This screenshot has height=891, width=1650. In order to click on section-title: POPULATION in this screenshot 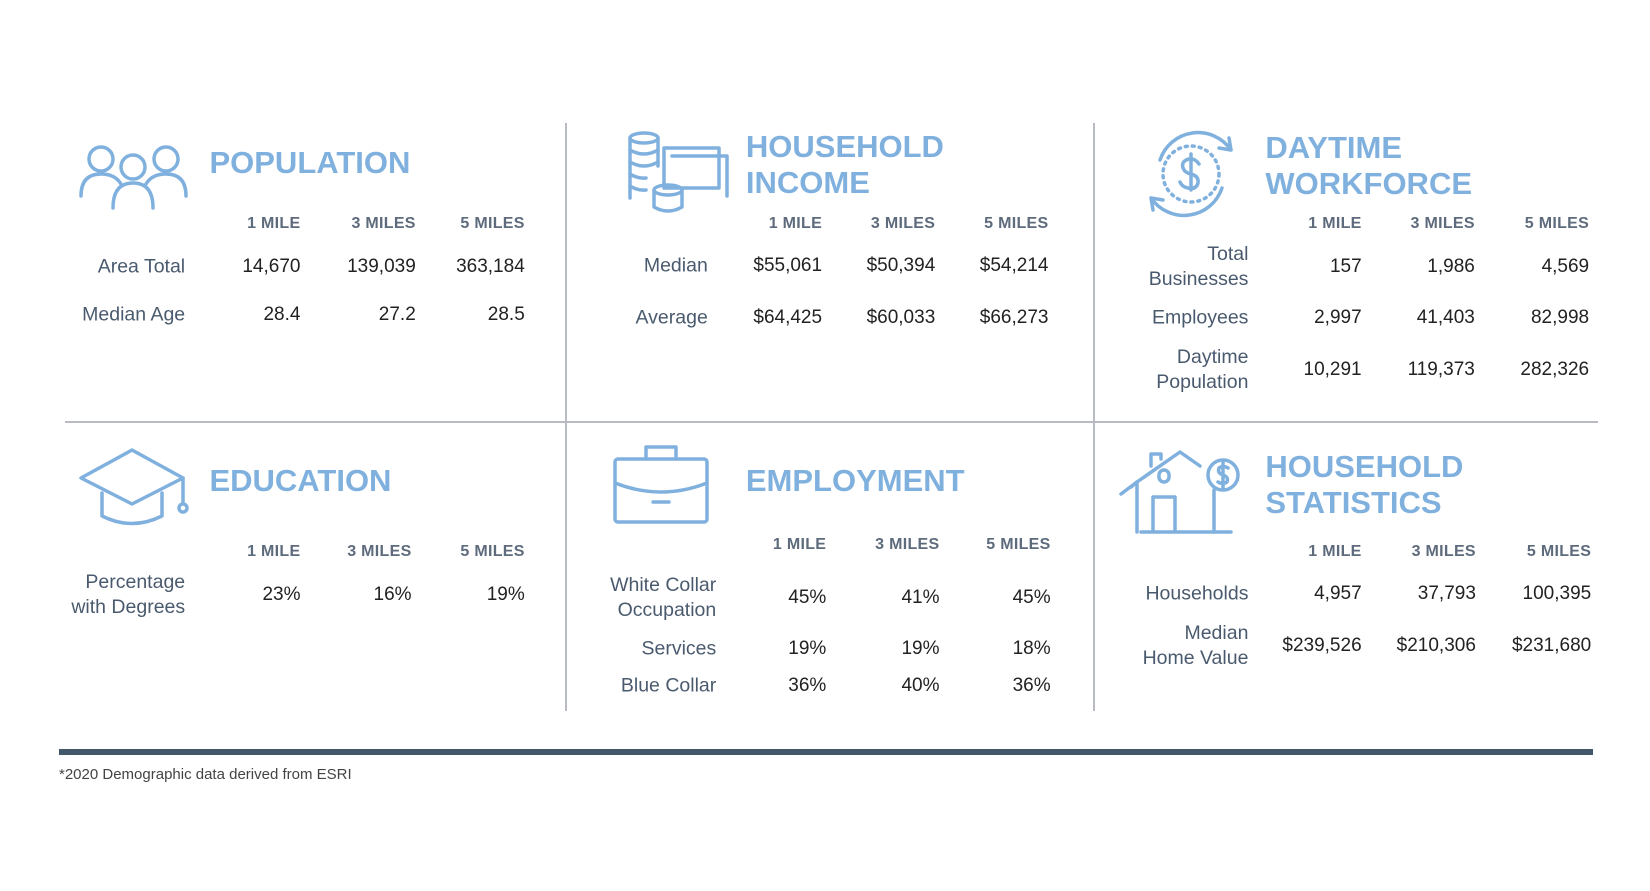, I will do `click(310, 162)`.